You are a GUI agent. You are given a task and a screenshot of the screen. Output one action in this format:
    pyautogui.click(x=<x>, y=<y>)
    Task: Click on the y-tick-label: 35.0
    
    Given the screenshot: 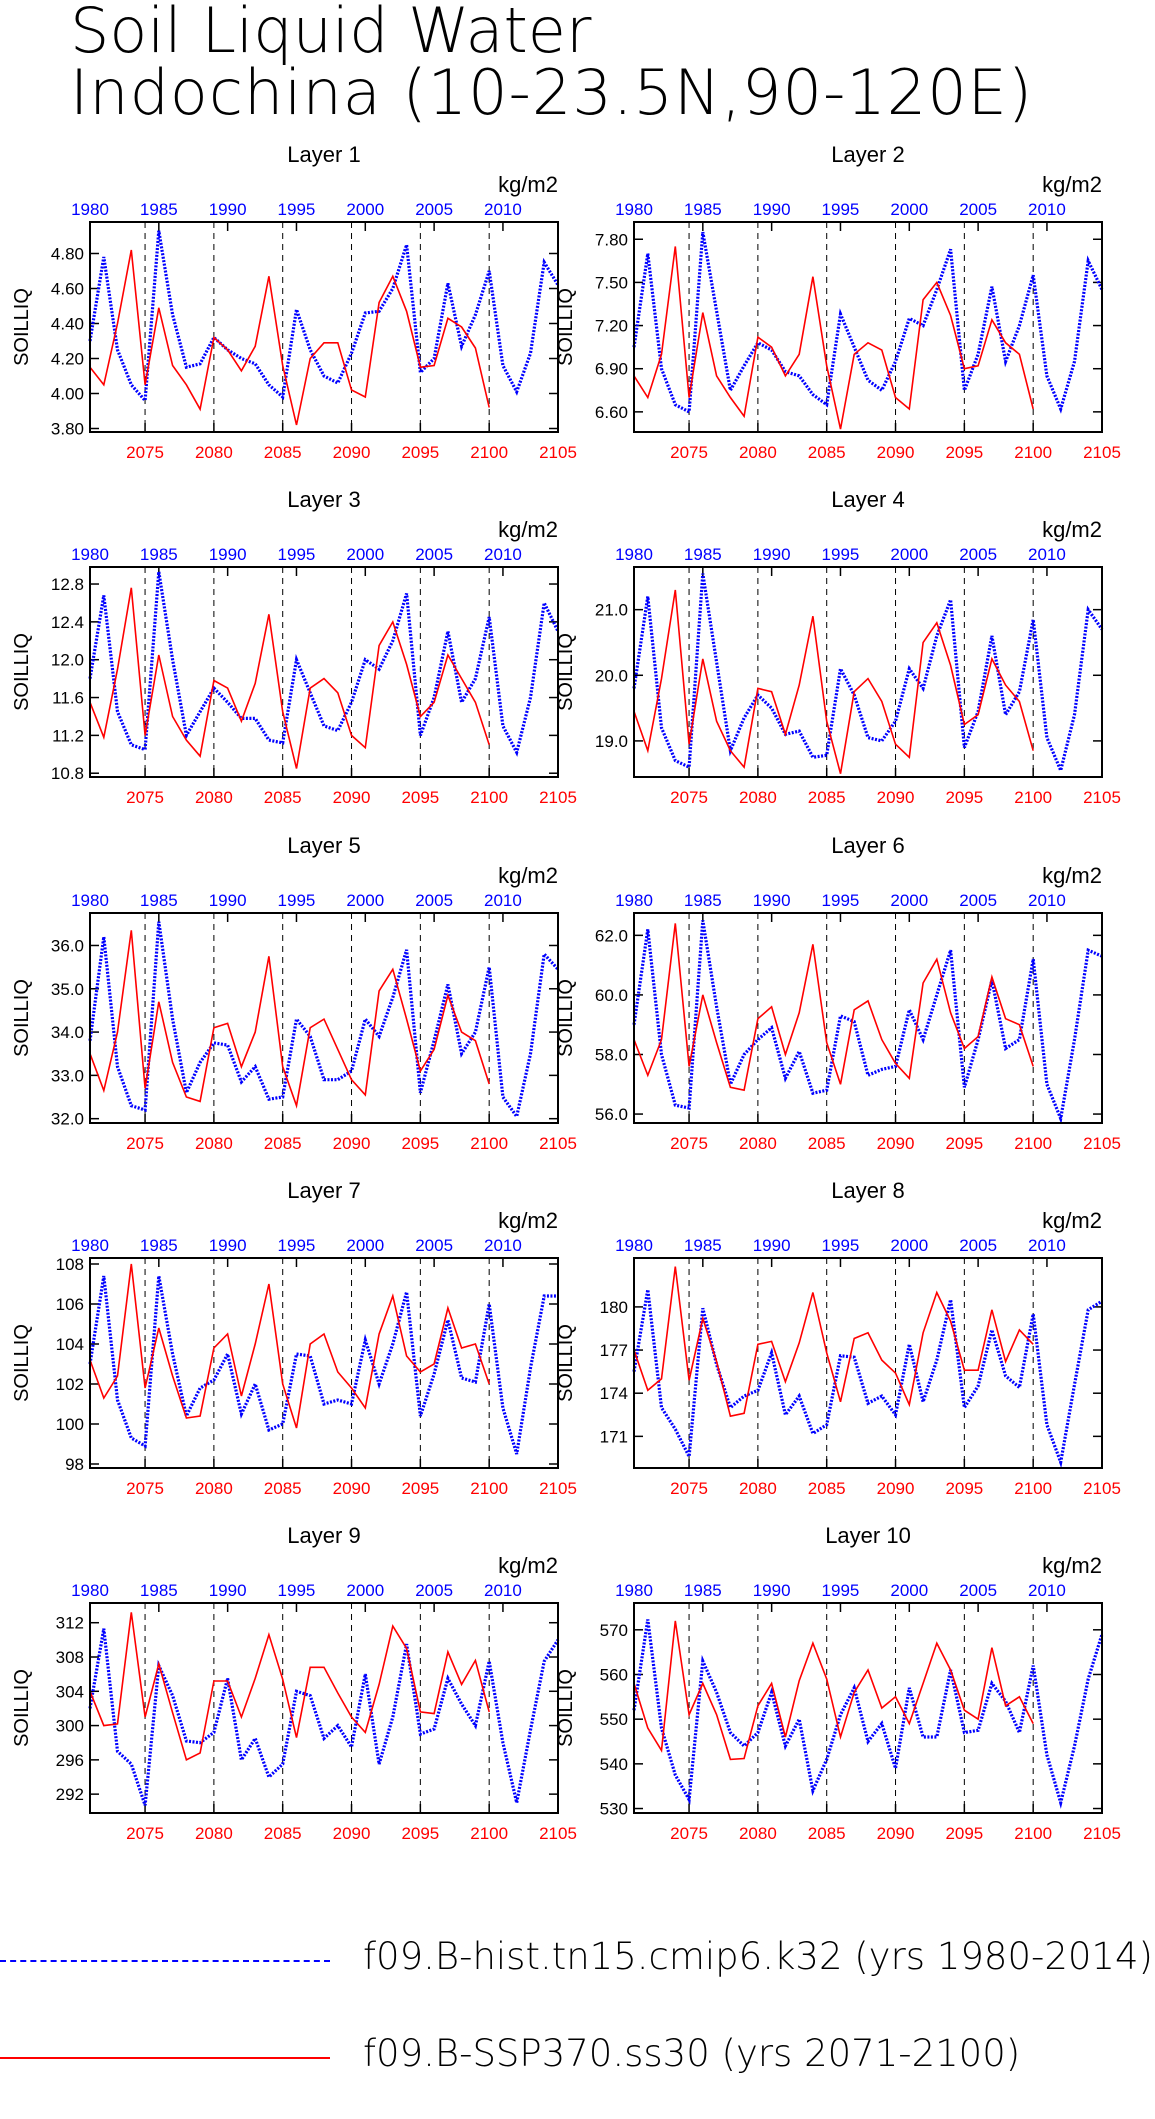 What is the action you would take?
    pyautogui.click(x=67, y=989)
    